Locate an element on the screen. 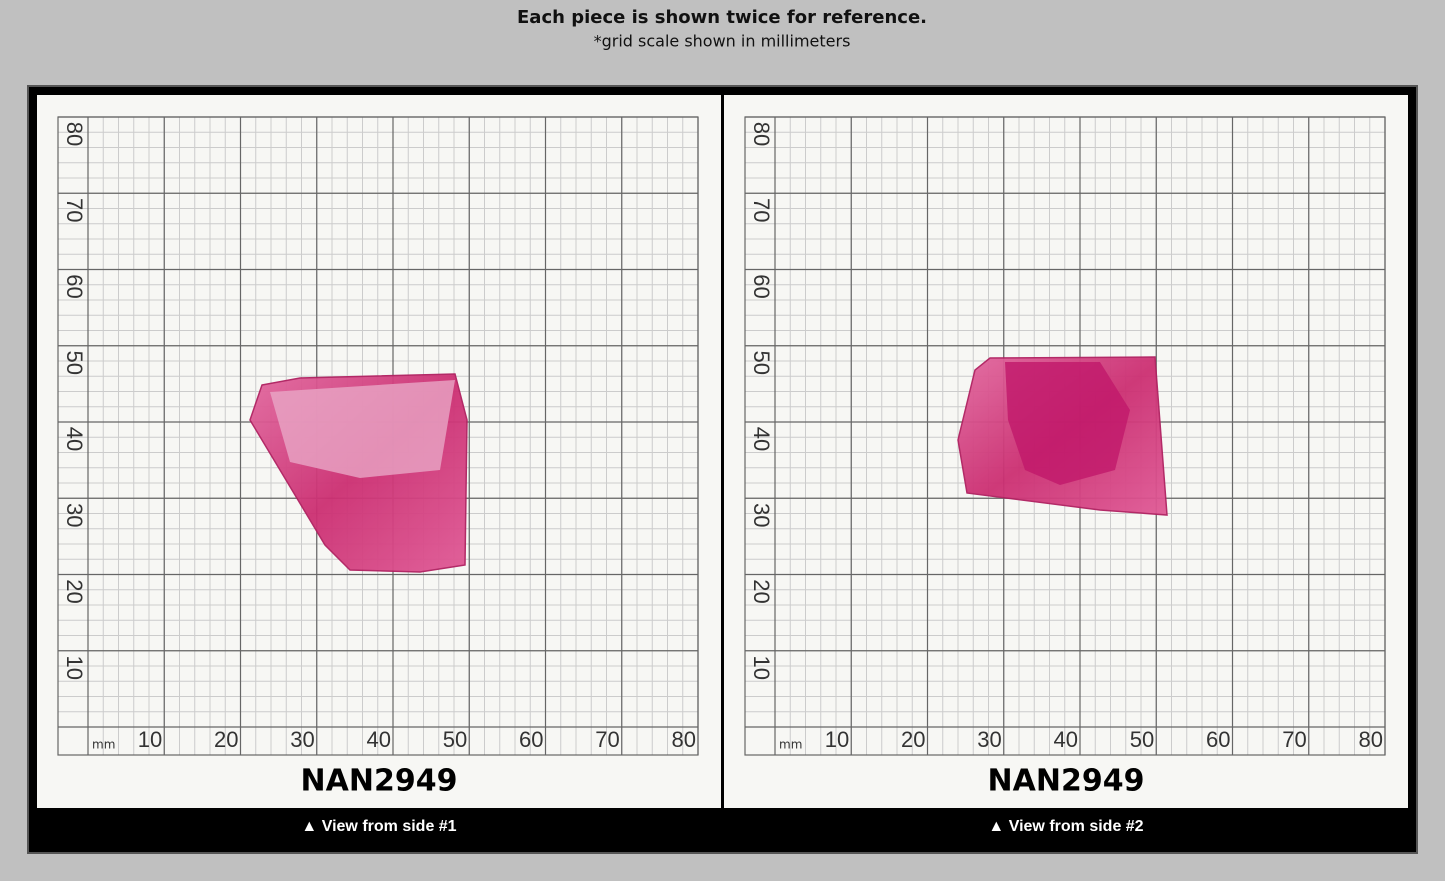 This screenshot has width=1445, height=881. subtitle: *grid scale shown in millimeters is located at coordinates (722, 41).